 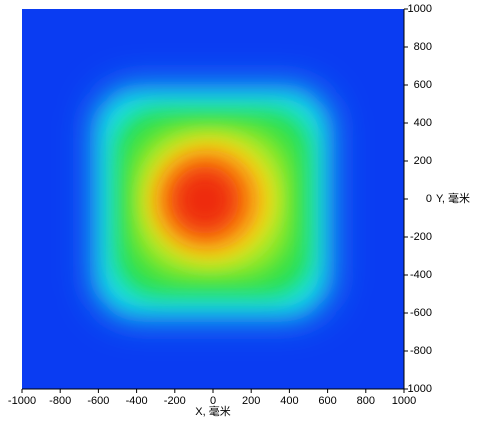 I want to click on x-tick-label: 200, so click(x=251, y=401).